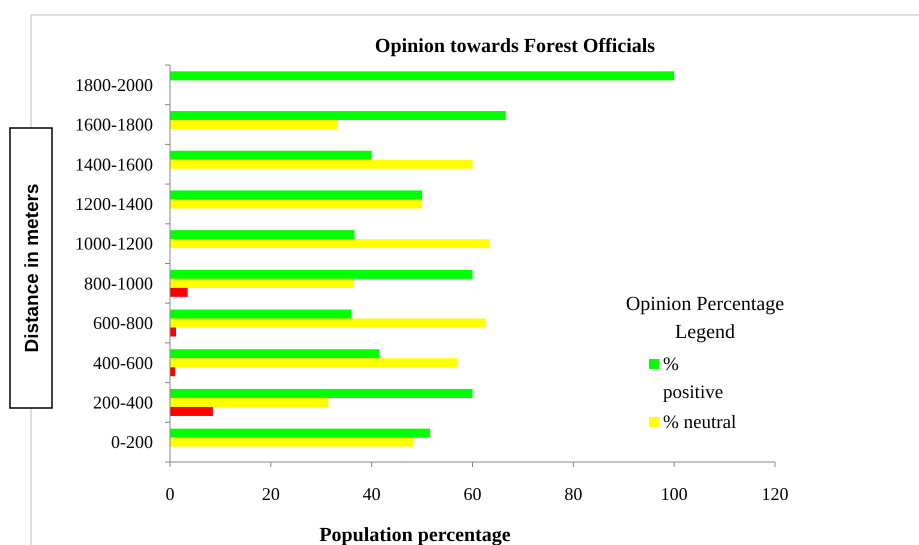  What do you see at coordinates (371, 494) in the screenshot?
I see `x-tick-label: 40` at bounding box center [371, 494].